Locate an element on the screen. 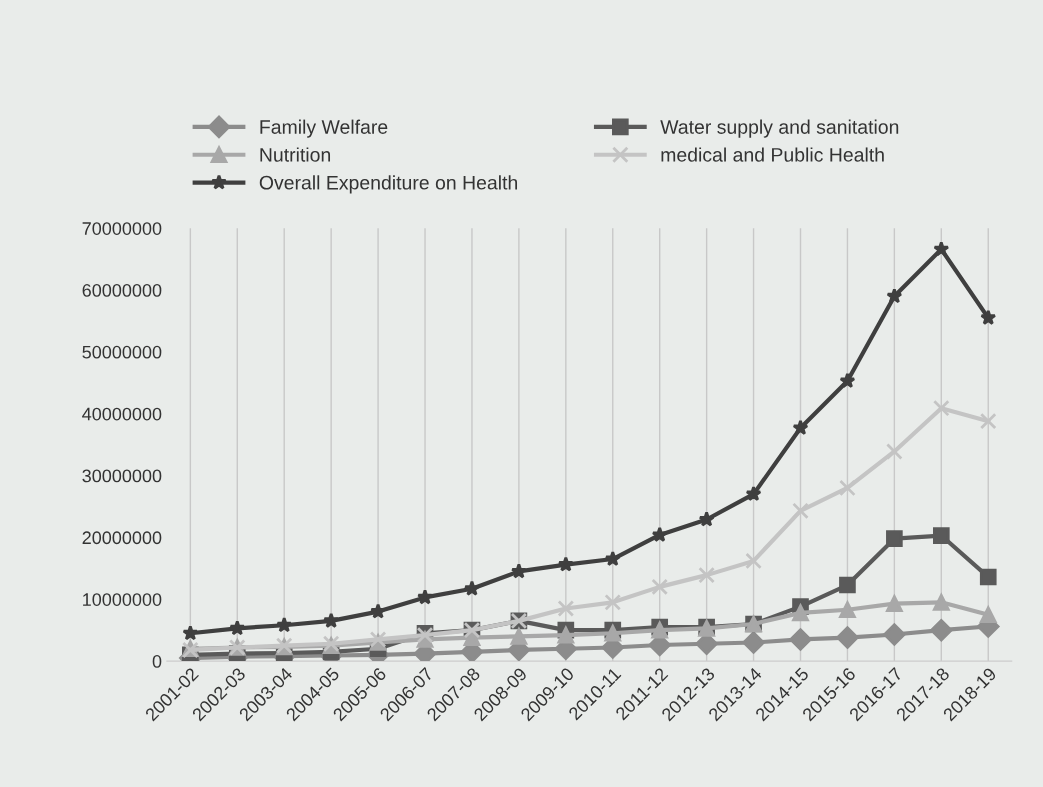 This screenshot has width=1043, height=787. y-tick-label: 30000000 is located at coordinates (122, 476).